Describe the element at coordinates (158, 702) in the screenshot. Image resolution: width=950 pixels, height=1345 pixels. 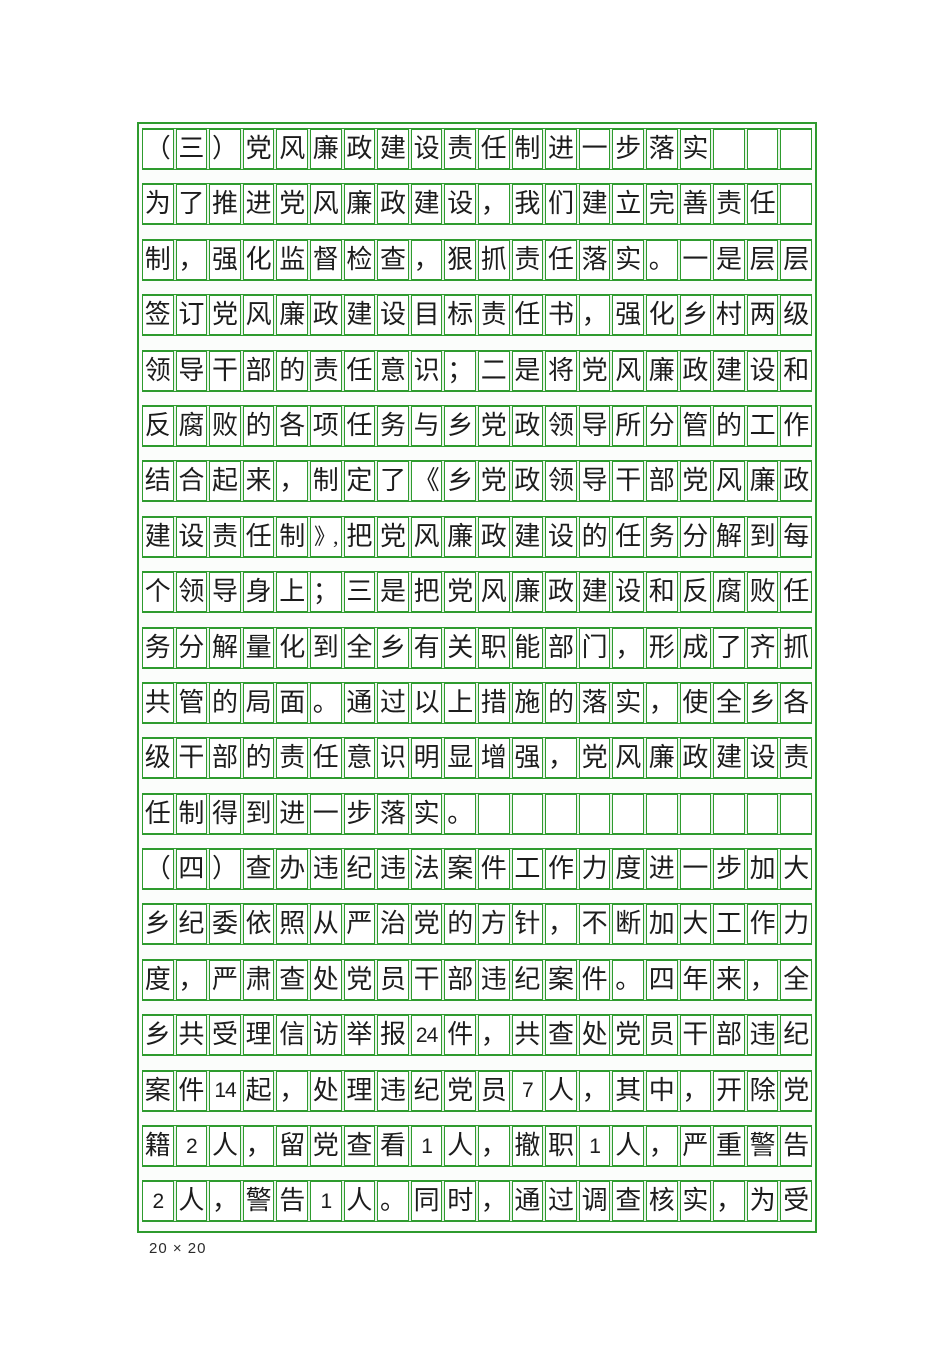
I see `char-cell: 共` at that location.